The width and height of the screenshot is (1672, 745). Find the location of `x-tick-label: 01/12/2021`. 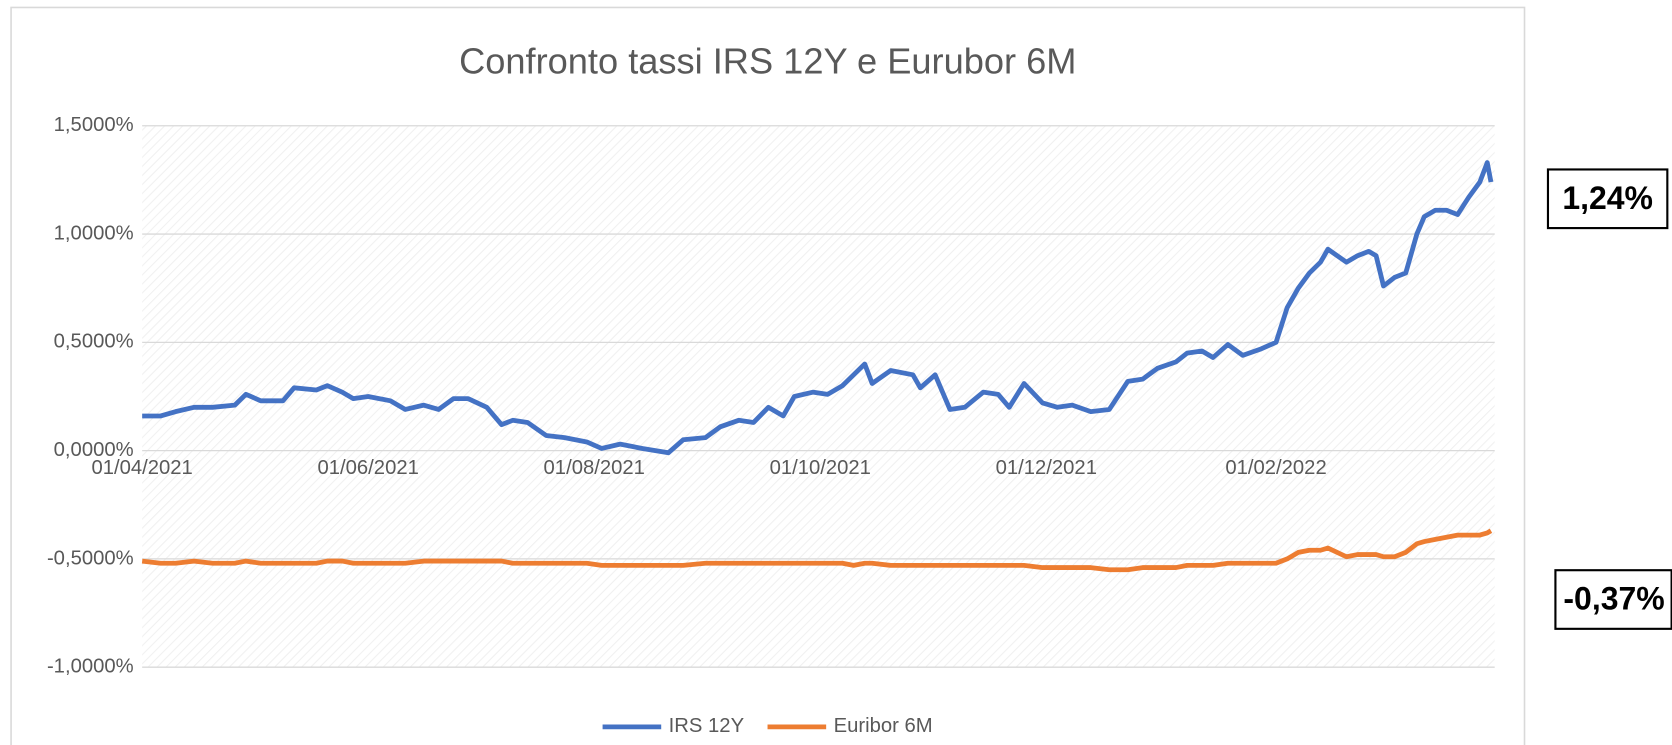

x-tick-label: 01/12/2021 is located at coordinates (1046, 468).